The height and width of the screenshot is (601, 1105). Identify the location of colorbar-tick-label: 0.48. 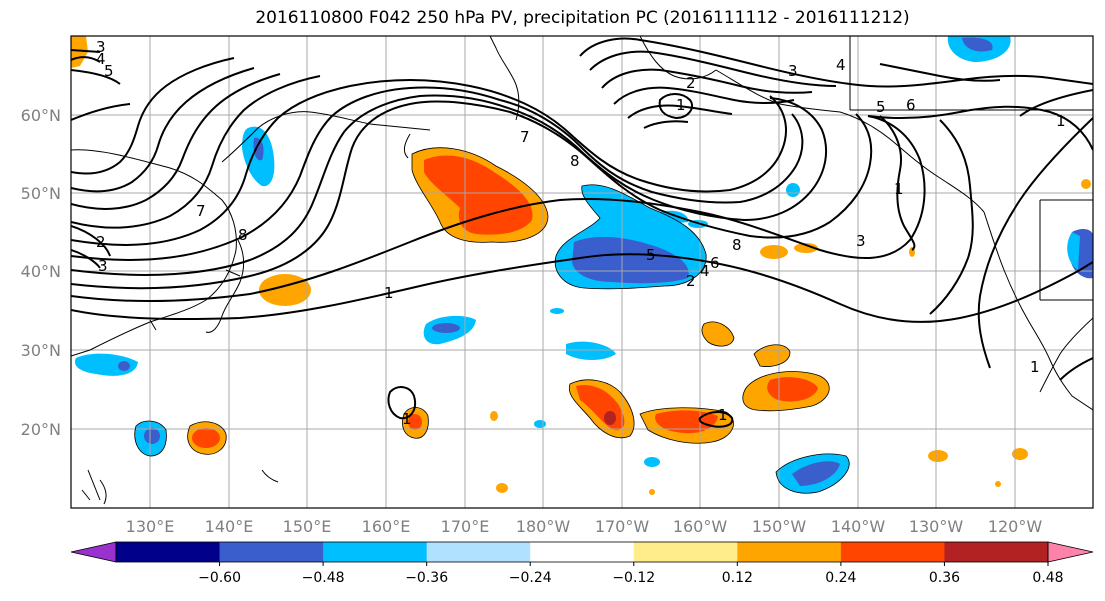
(1047, 578).